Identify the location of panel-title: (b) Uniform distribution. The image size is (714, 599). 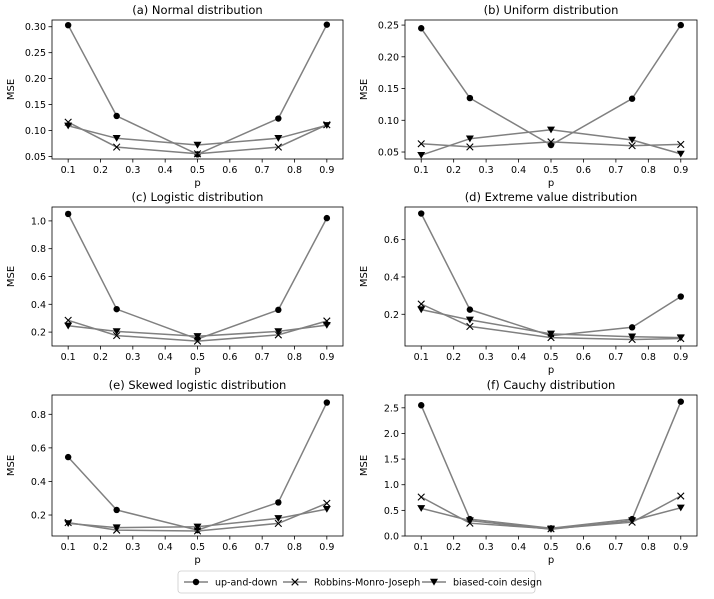
(551, 10).